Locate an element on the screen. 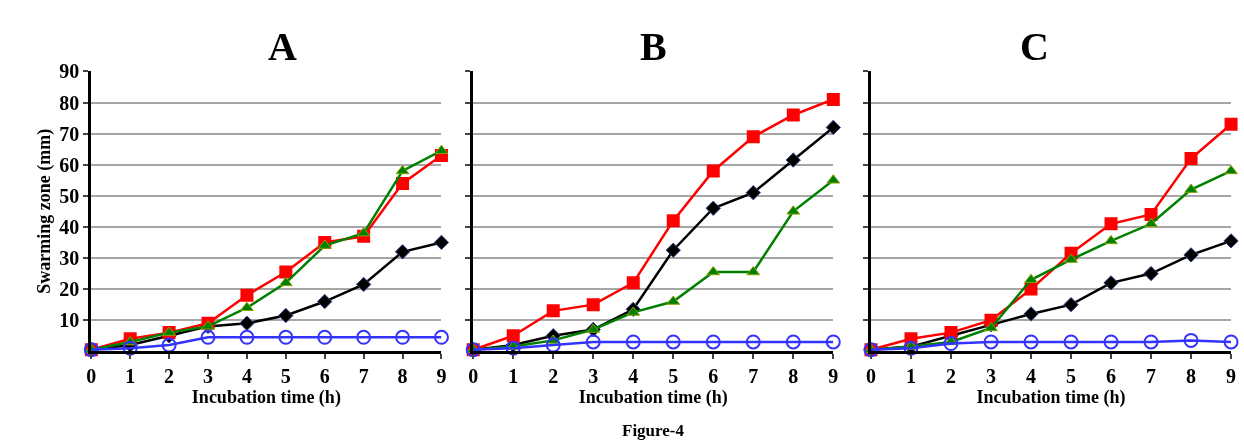 Image resolution: width=1244 pixels, height=440 pixels. chart-title: B is located at coordinates (653, 46).